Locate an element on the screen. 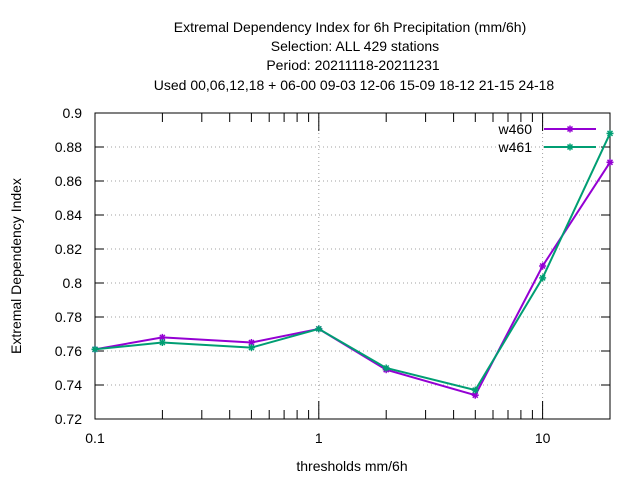 This screenshot has height=480, width=640. legend-label: w460 is located at coordinates (515, 129).